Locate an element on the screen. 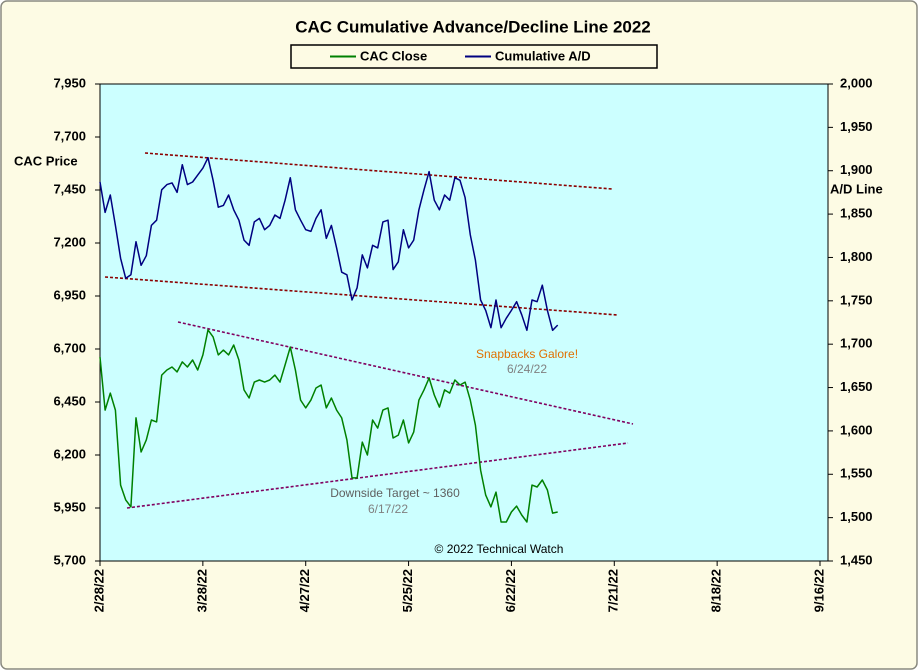 The image size is (918, 670). y2-tick-label: 1,550 is located at coordinates (856, 473).